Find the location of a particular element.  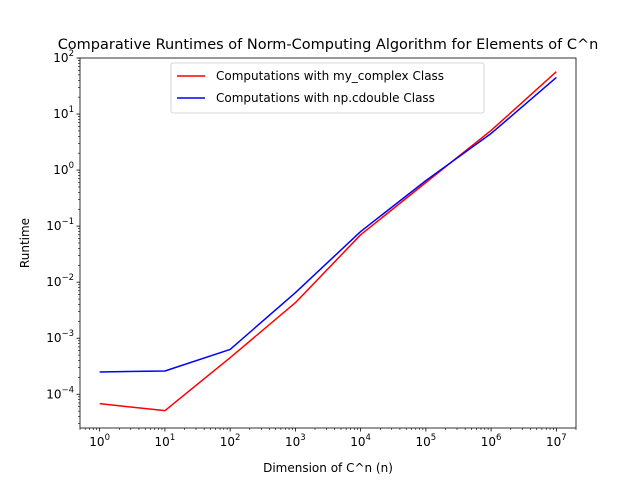

y-axis-label: Runtime is located at coordinates (25, 243).